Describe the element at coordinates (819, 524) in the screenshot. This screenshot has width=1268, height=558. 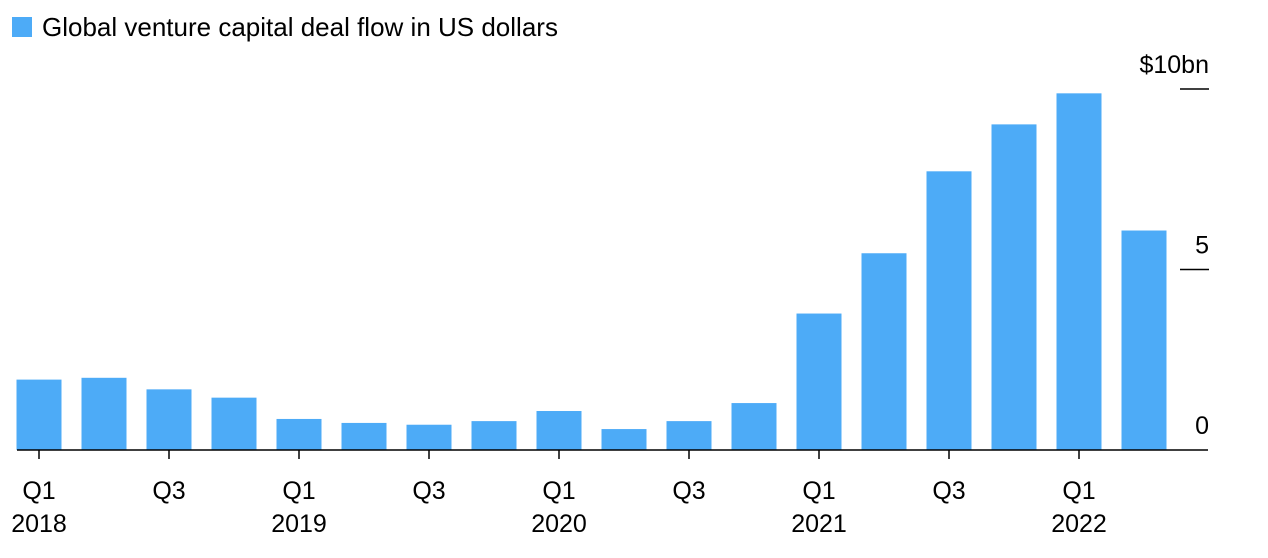
I see `x-tick-label-year: 2021` at that location.